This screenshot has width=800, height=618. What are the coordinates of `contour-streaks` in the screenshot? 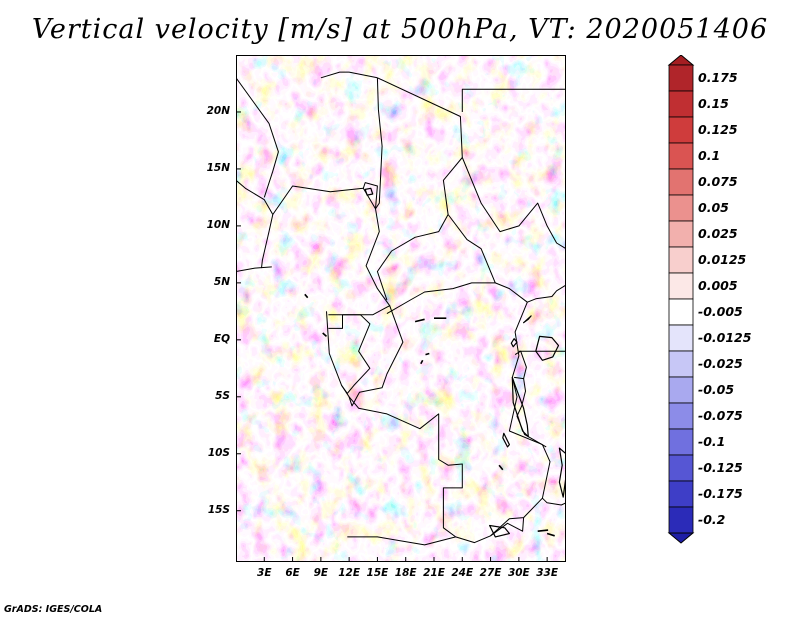 It's located at (429, 415).